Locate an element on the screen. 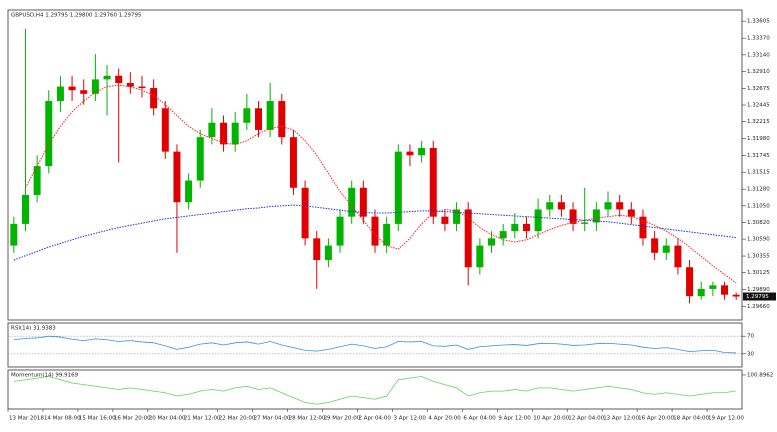 Image resolution: width=777 pixels, height=432 pixels. rsi-panel is located at coordinates (375, 345).